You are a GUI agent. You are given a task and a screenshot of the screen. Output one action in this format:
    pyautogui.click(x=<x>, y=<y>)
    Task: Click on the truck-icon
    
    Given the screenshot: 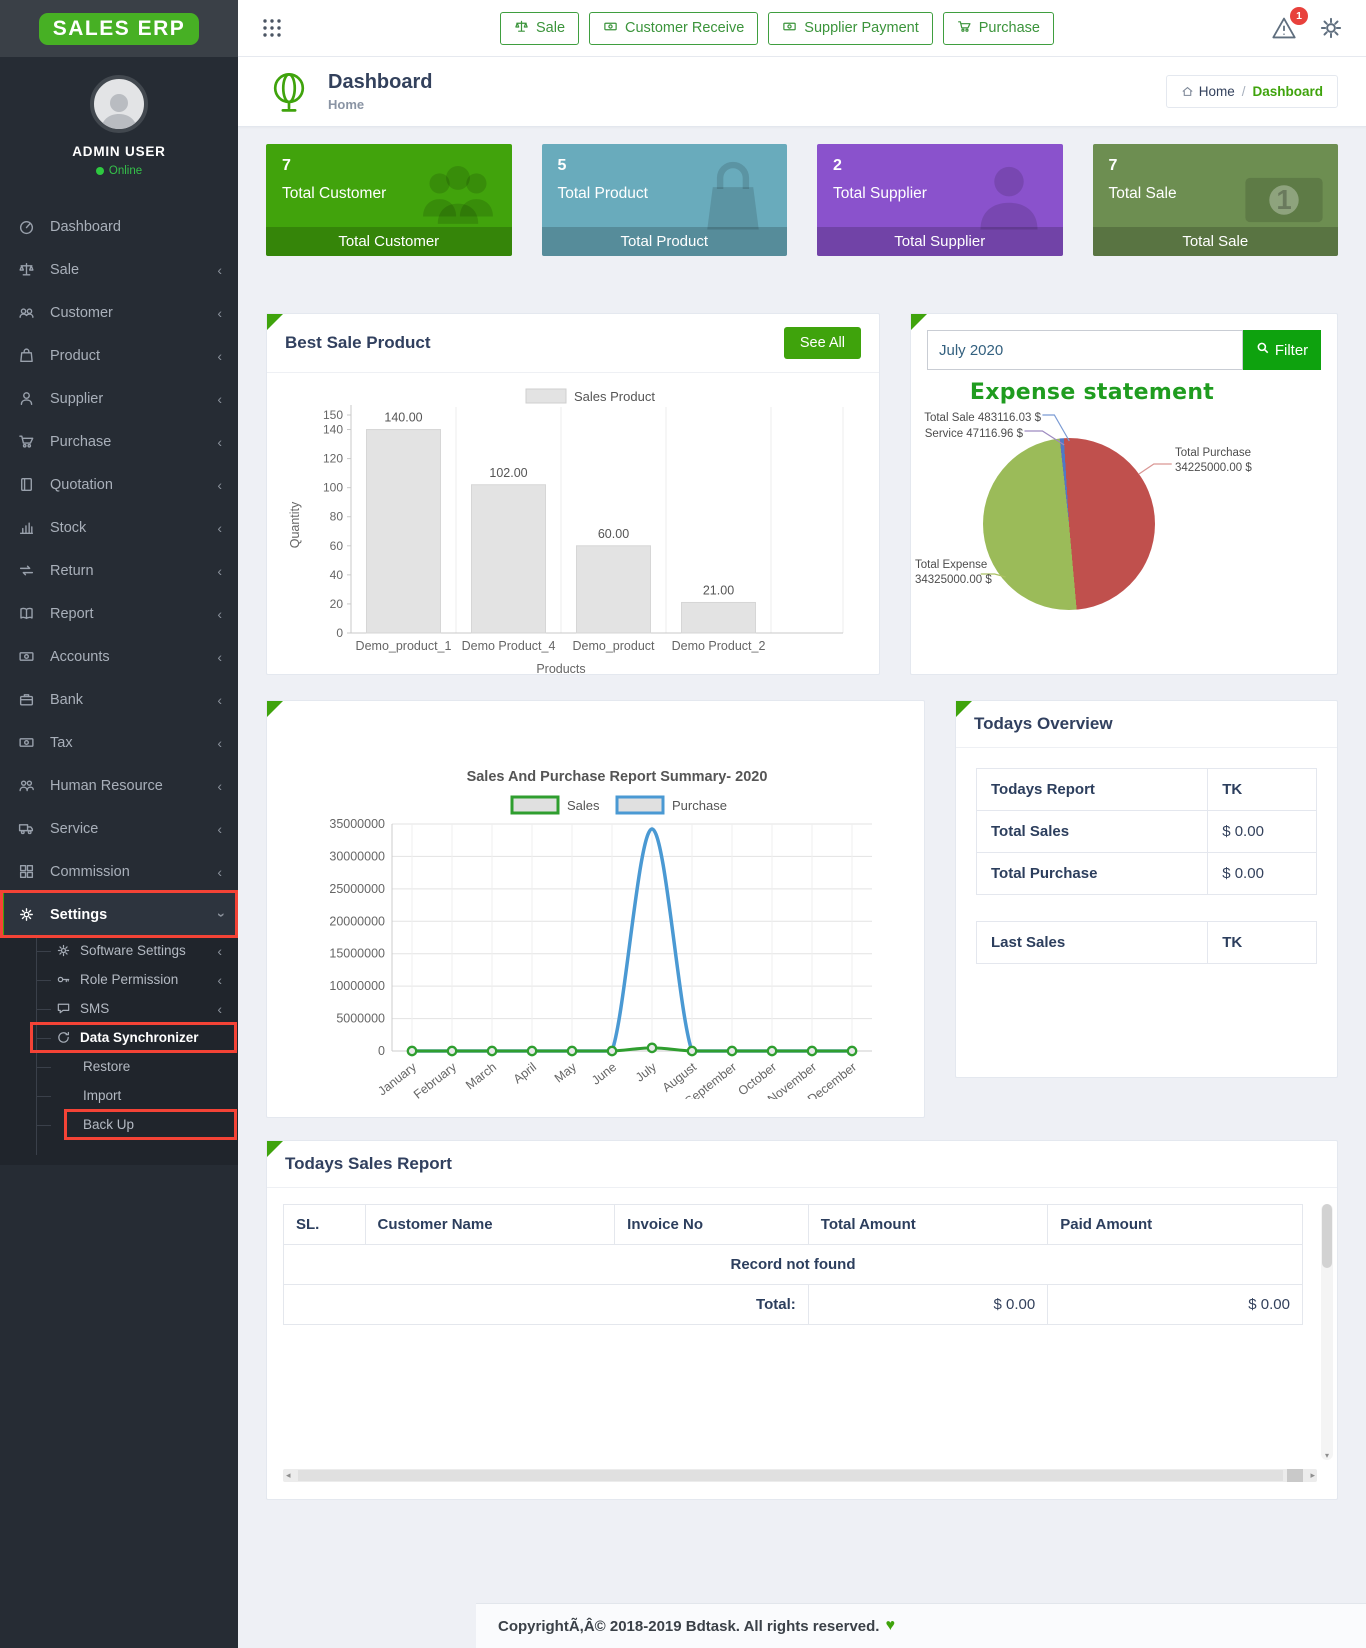 What is the action you would take?
    pyautogui.click(x=27, y=828)
    